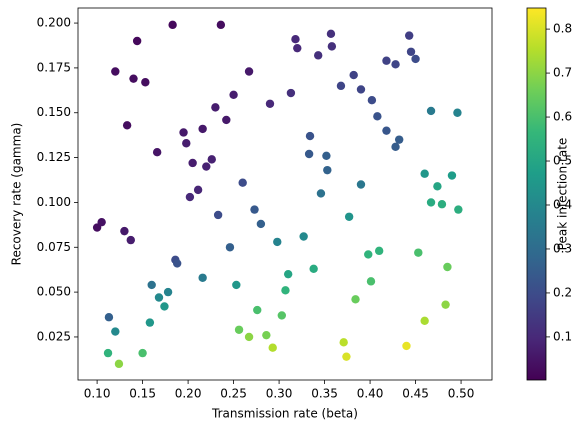  Describe the element at coordinates (54, 292) in the screenshot. I see `y-tick-label: 0.050` at that location.